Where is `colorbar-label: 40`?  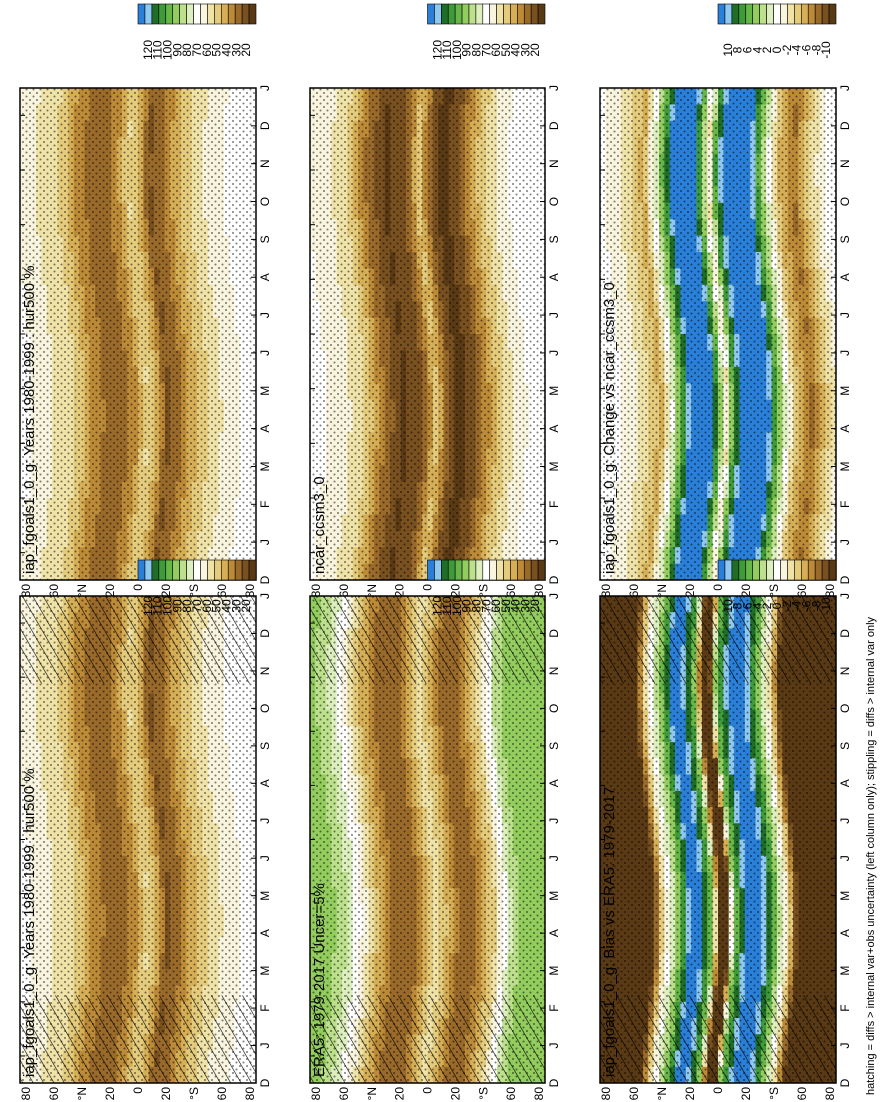
colorbar-label: 40 is located at coordinates (516, 50).